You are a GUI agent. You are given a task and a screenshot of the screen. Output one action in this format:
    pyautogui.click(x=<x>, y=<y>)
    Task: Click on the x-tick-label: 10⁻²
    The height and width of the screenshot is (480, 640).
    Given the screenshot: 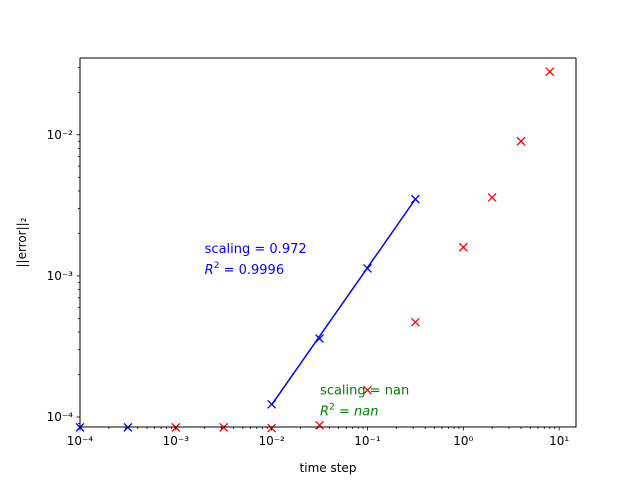 What is the action you would take?
    pyautogui.click(x=271, y=441)
    